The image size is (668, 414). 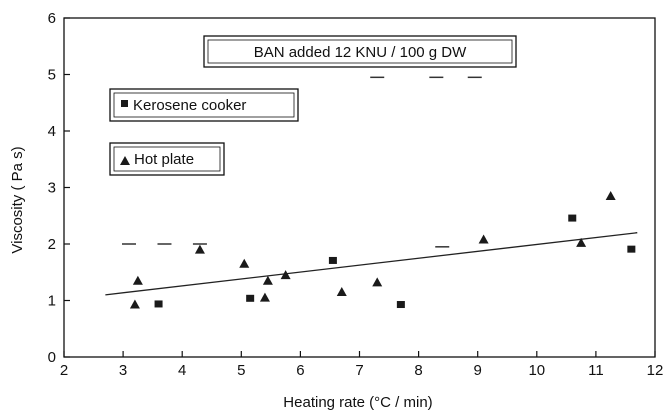 I want to click on x-tick-label: 12, so click(x=655, y=370).